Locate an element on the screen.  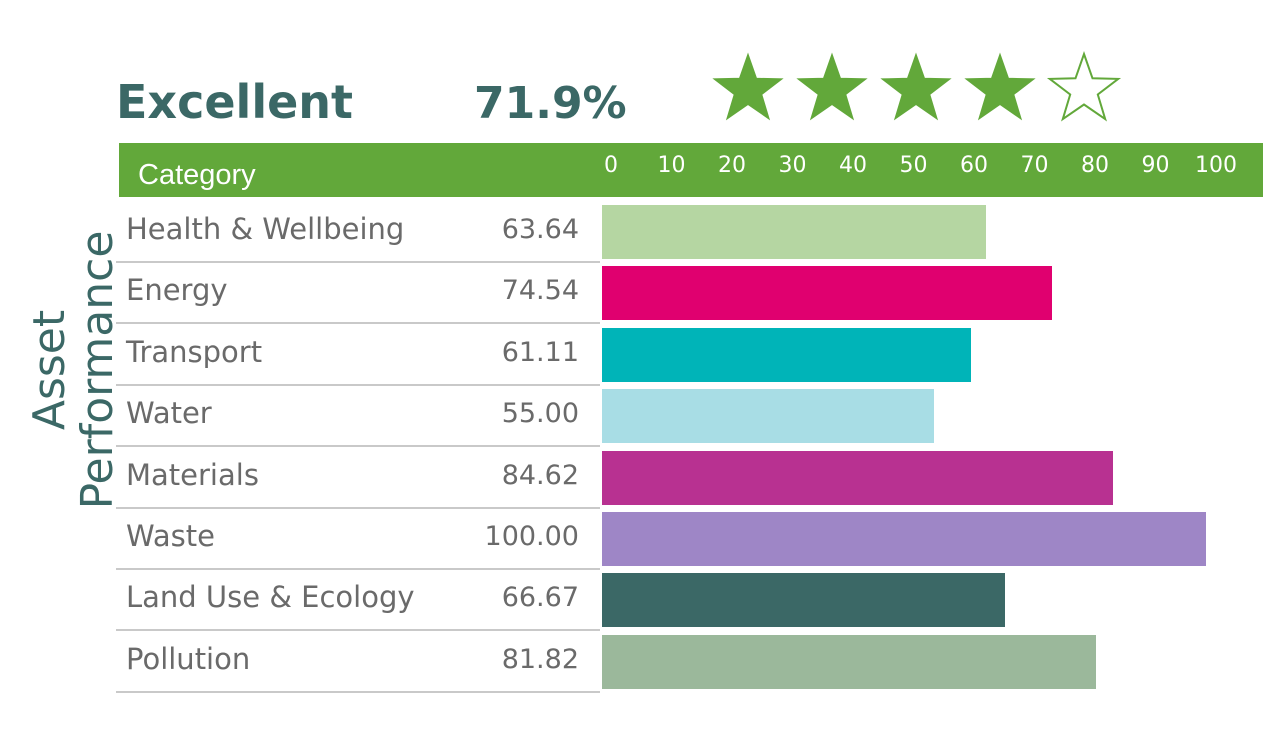
category-label: Water is located at coordinates (169, 413).